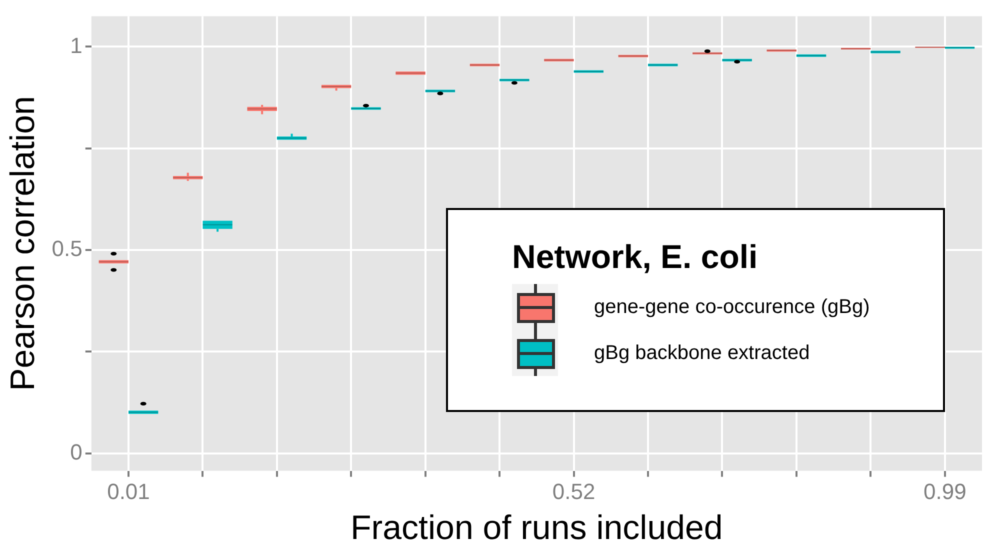 The height and width of the screenshot is (554, 986). What do you see at coordinates (536, 527) in the screenshot?
I see `x-axis-title: Fraction of runs included` at bounding box center [536, 527].